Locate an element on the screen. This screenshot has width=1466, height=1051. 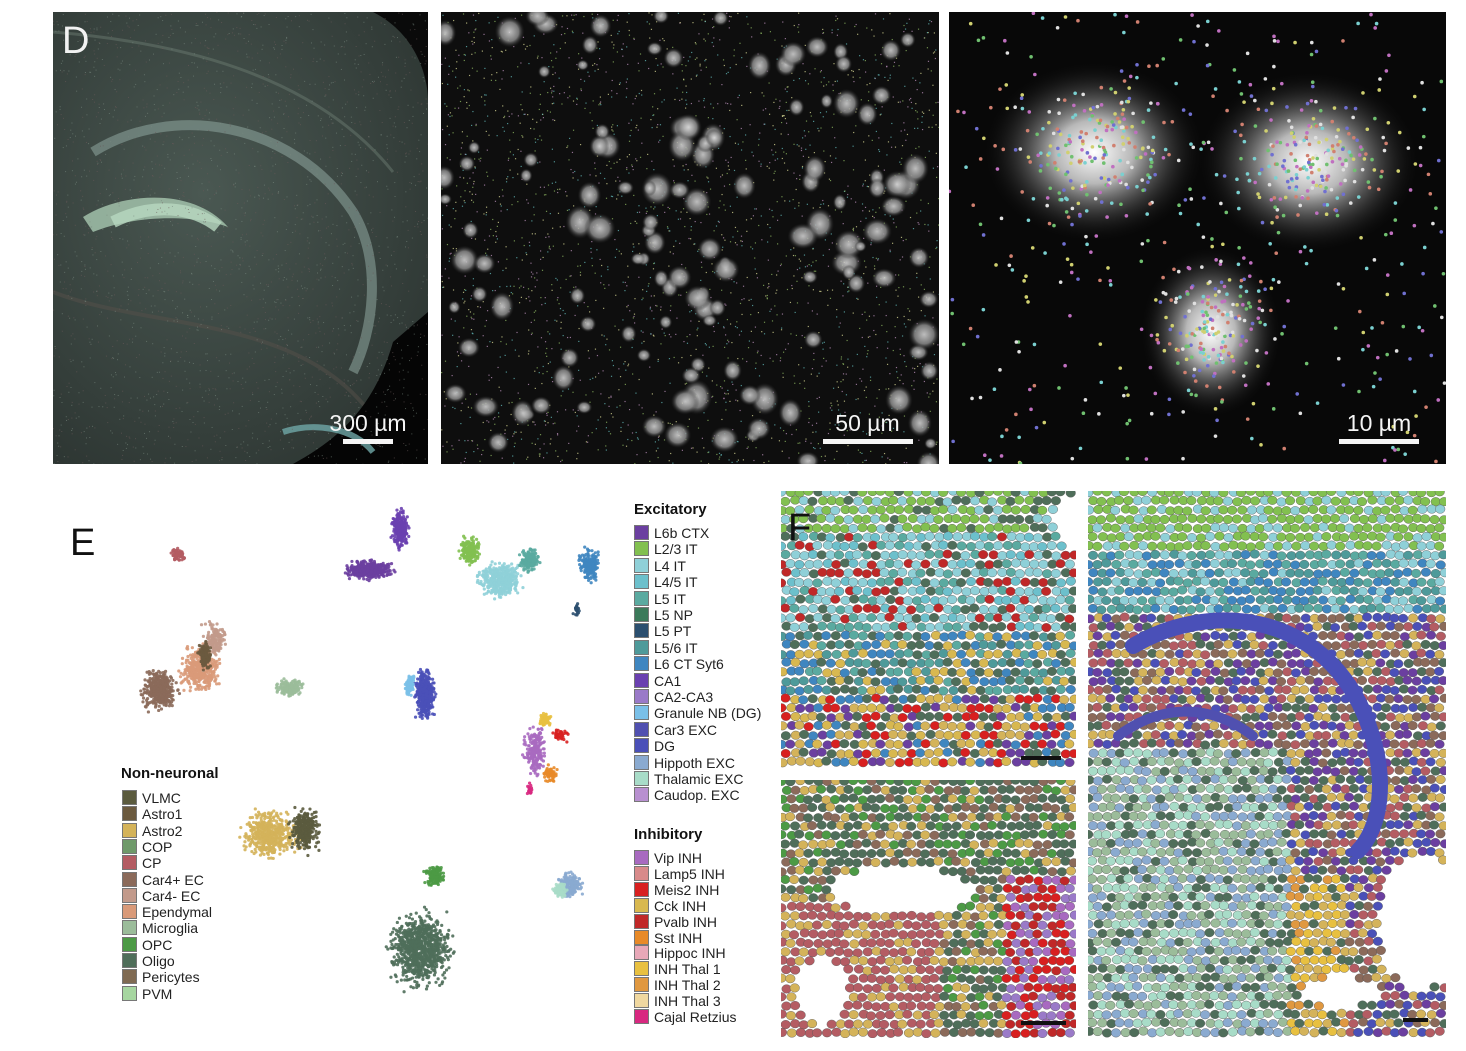
panel-f-ventricle-zoom is located at coordinates (928, 909).